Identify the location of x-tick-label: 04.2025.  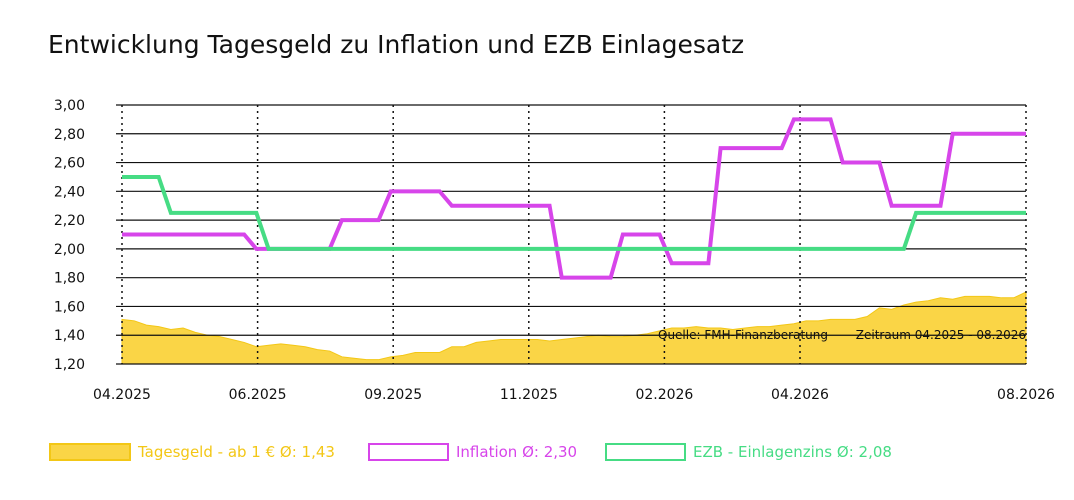
(122, 395).